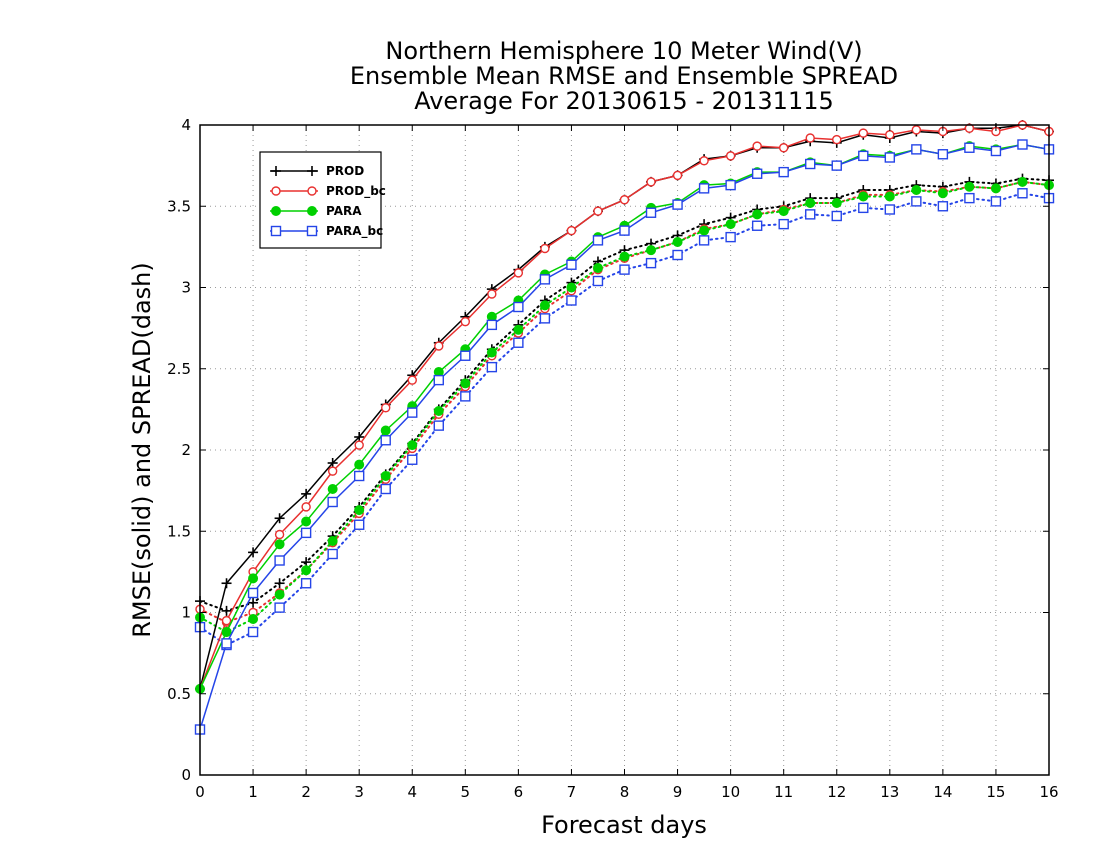  What do you see at coordinates (889, 792) in the screenshot?
I see `x-tick-label: 13` at bounding box center [889, 792].